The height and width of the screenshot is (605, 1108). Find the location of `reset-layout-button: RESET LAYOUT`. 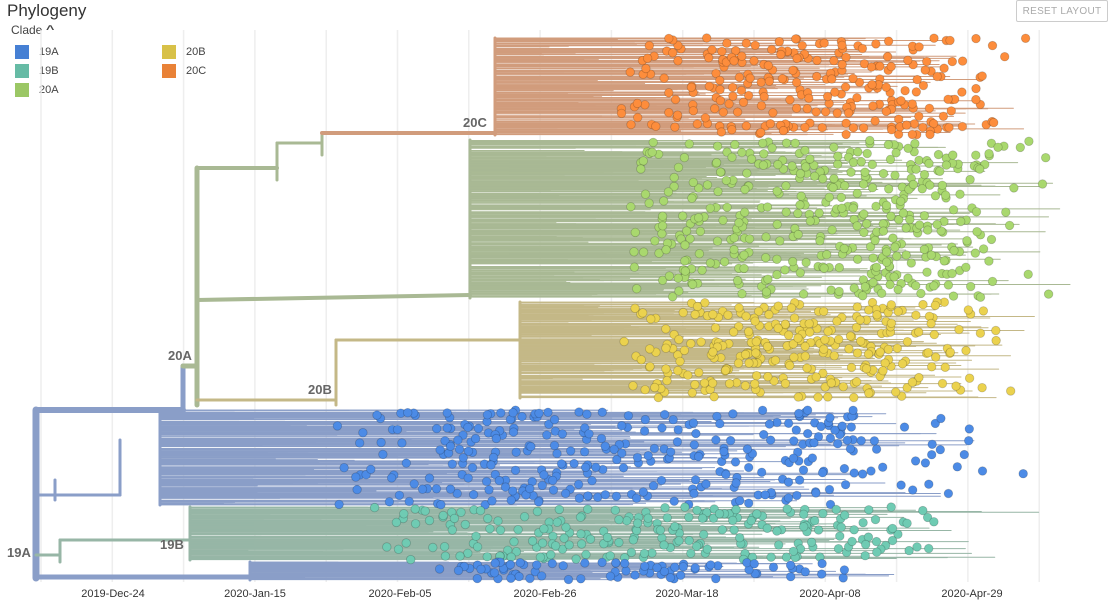

reset-layout-button: RESET LAYOUT is located at coordinates (1062, 11).